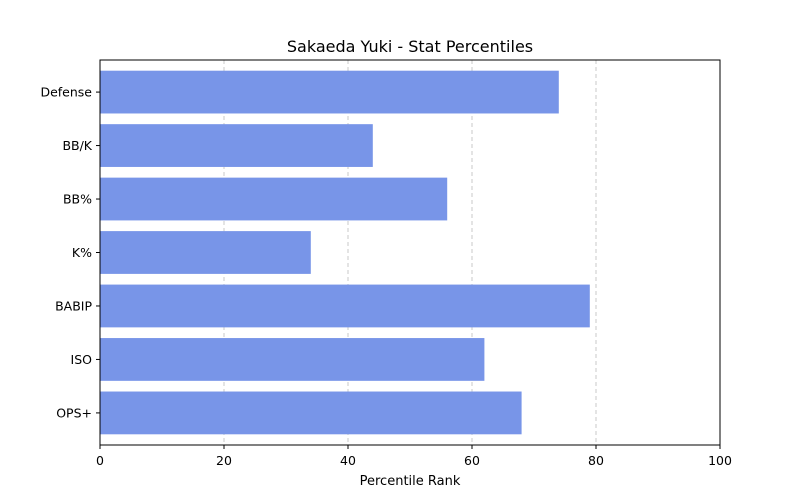 This screenshot has width=800, height=500. What do you see at coordinates (100, 460) in the screenshot?
I see `x-tick-label: 0` at bounding box center [100, 460].